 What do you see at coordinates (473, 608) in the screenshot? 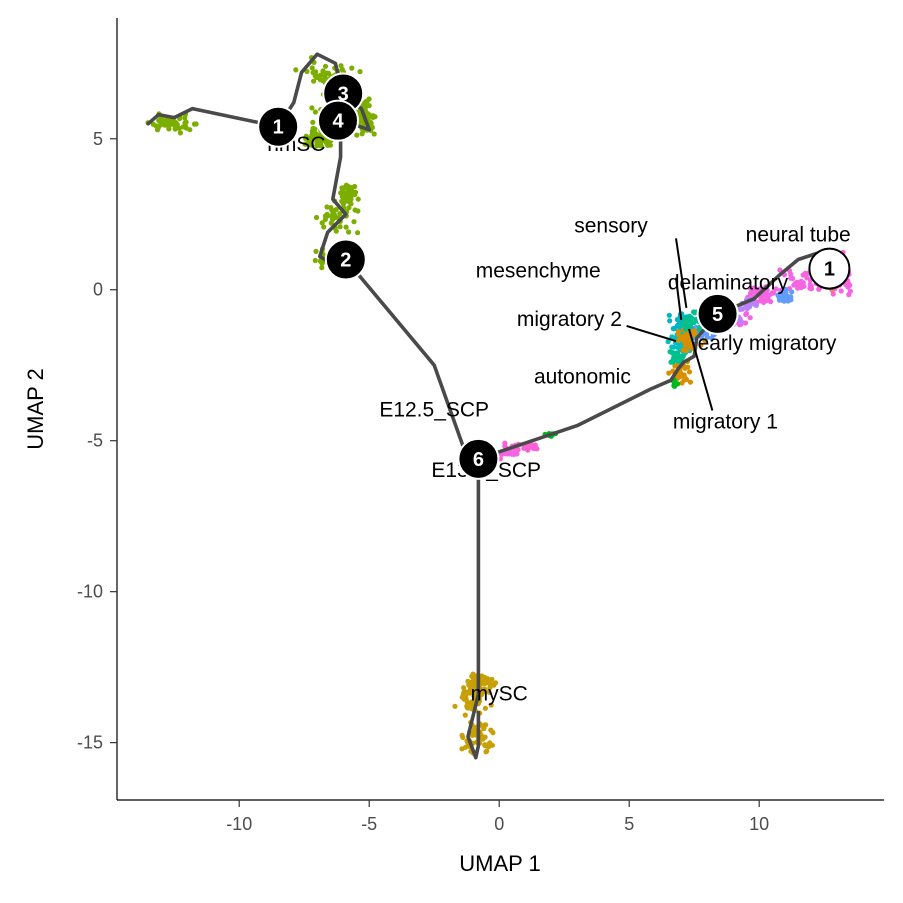
I see `trajectory-segment` at bounding box center [473, 608].